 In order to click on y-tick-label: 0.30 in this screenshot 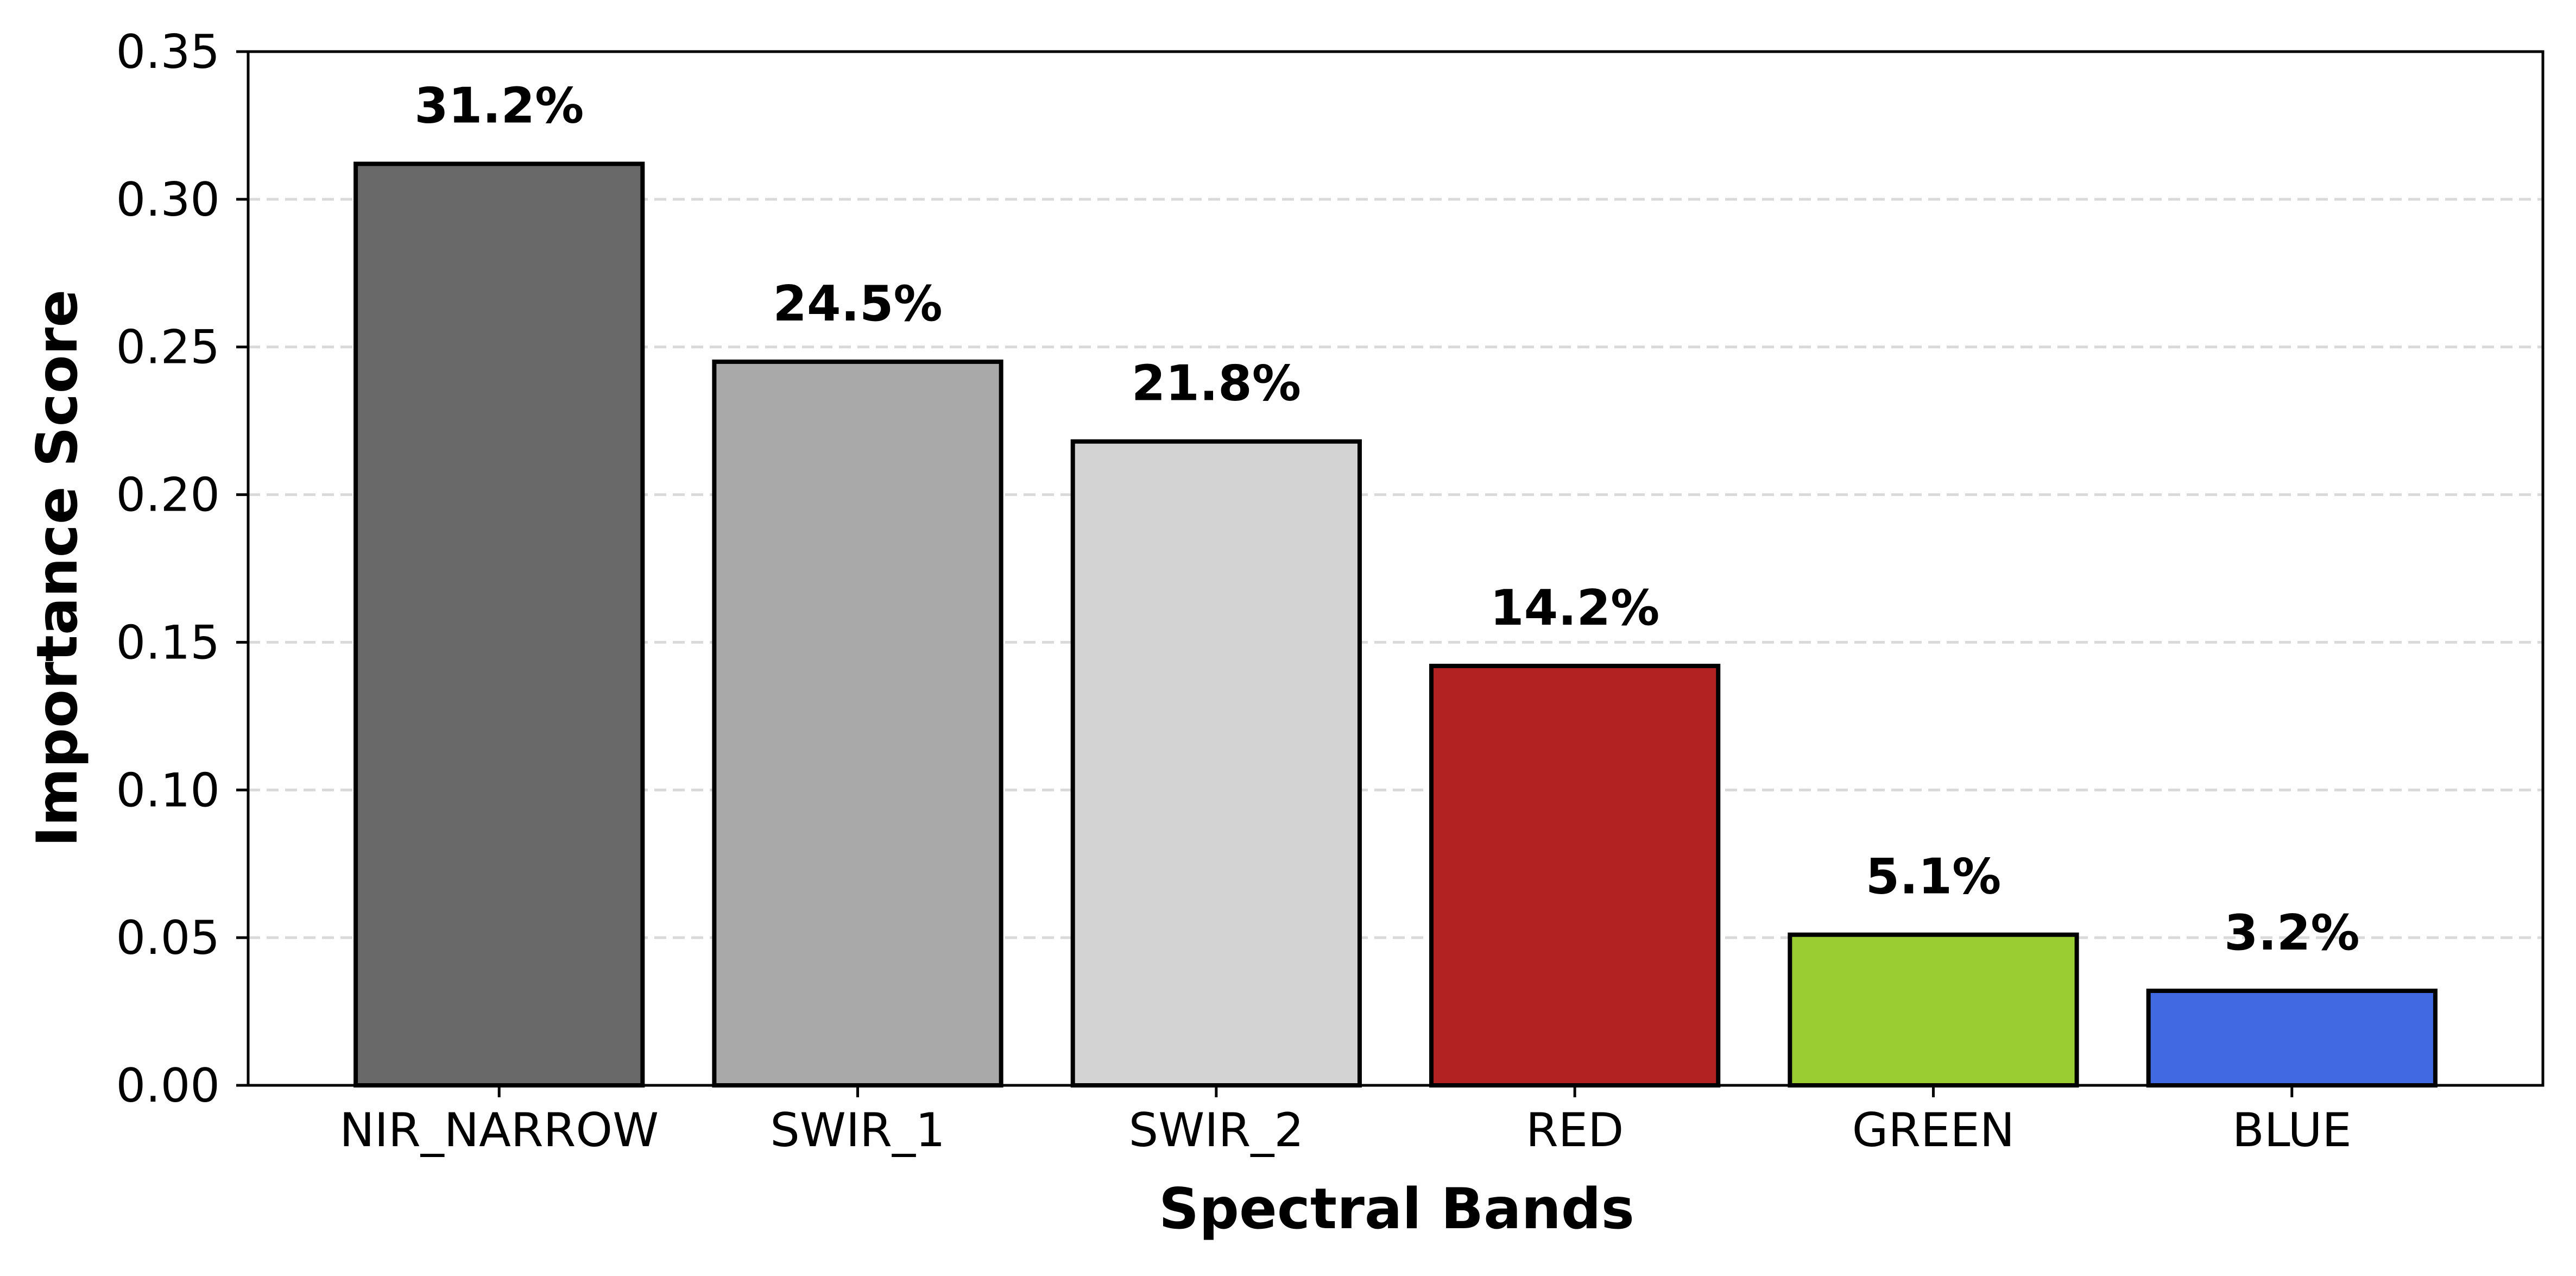, I will do `click(168, 200)`.